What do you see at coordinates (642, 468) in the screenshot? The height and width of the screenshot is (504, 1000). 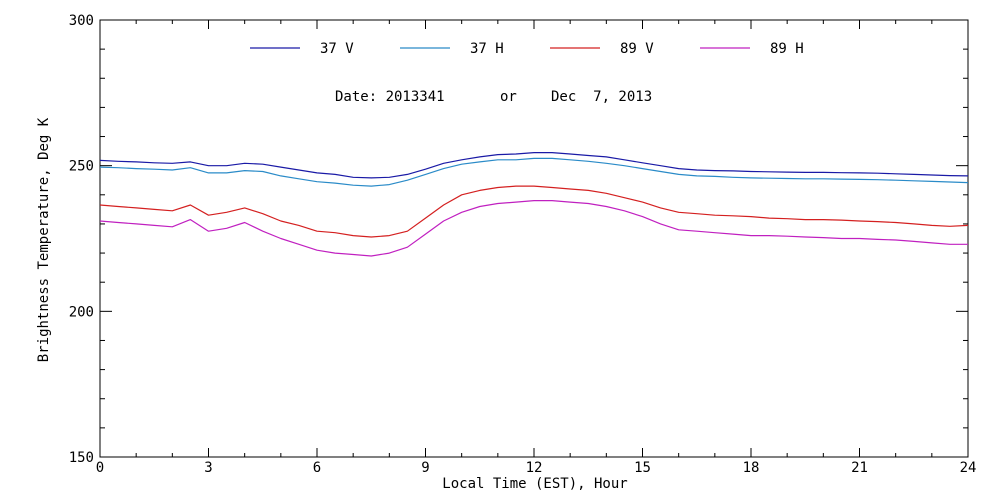 I see `x-tick-label: 15` at bounding box center [642, 468].